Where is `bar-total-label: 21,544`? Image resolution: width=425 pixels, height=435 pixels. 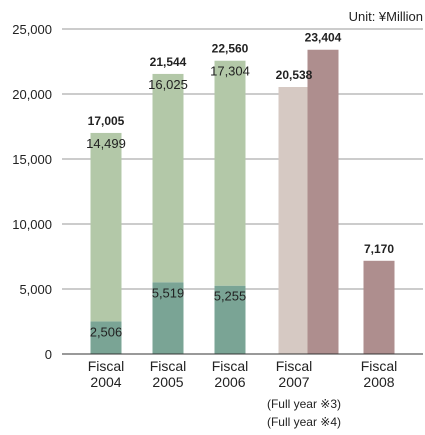 bar-total-label: 21,544 is located at coordinates (168, 62).